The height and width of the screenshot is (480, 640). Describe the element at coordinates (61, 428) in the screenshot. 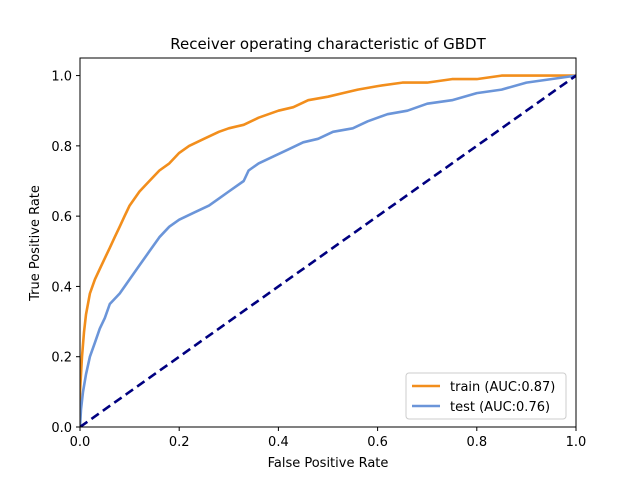

I see `y-tick-label: 0.0` at that location.